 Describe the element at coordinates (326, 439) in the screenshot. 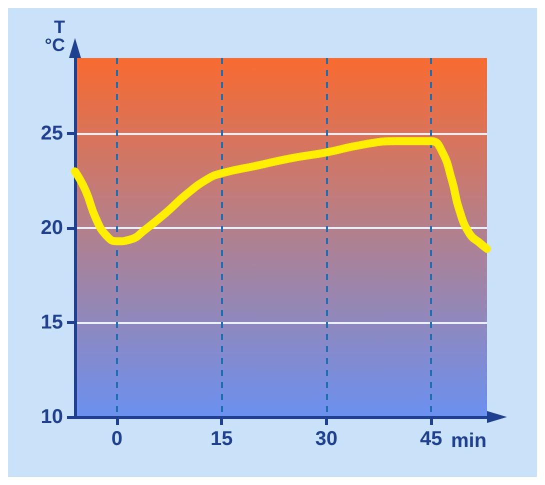

I see `x-tick-label: 30` at that location.